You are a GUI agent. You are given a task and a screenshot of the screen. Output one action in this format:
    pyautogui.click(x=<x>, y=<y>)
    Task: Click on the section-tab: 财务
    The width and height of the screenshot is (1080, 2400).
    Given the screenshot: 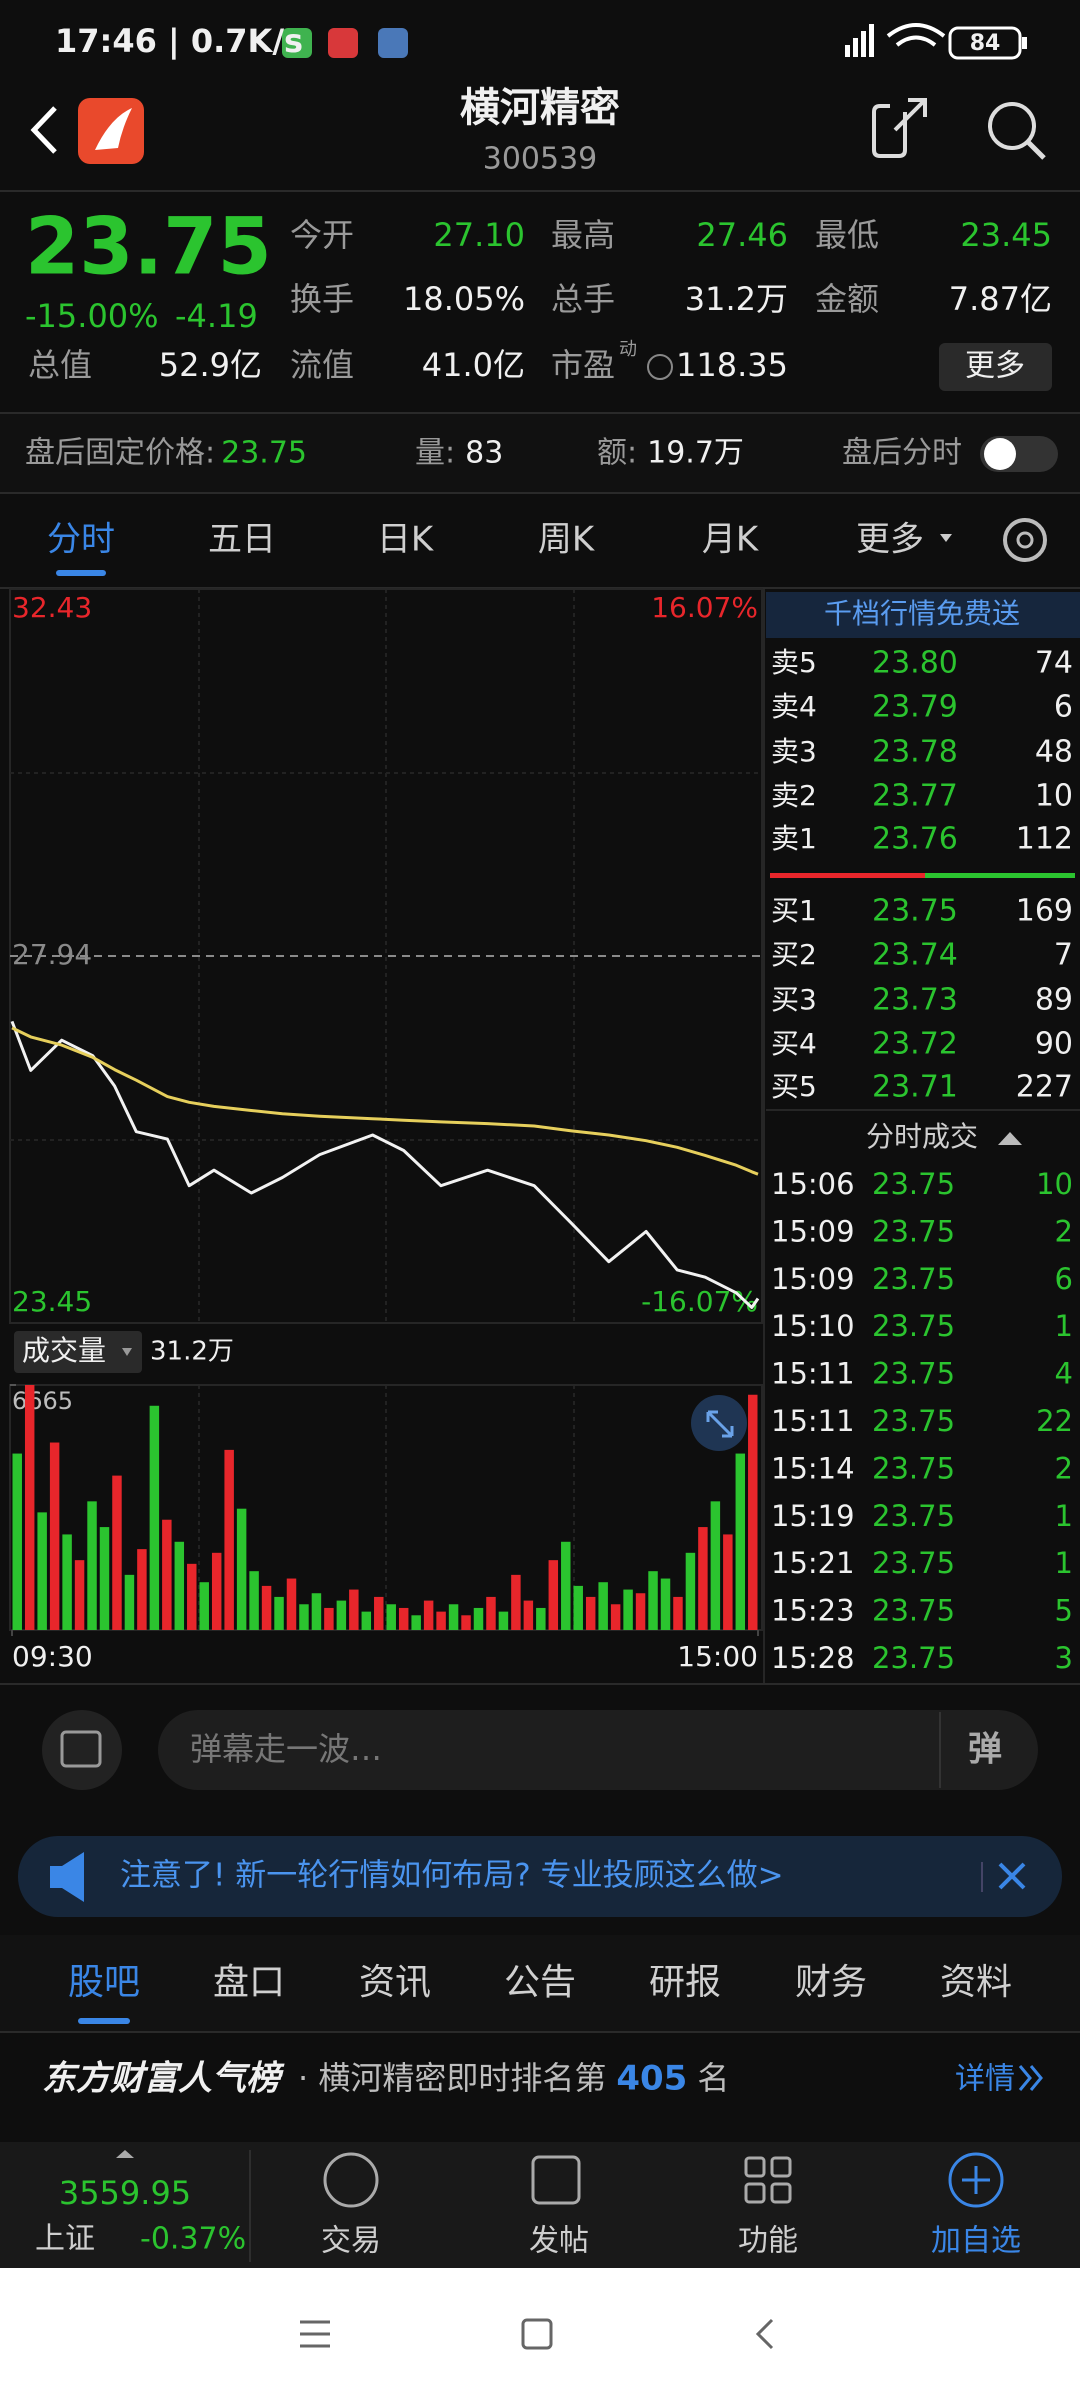 What is the action you would take?
    pyautogui.click(x=831, y=1982)
    